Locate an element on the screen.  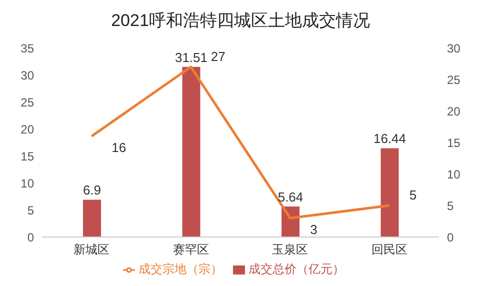
legend-label: 成交总价（亿元） is located at coordinates (296, 269).